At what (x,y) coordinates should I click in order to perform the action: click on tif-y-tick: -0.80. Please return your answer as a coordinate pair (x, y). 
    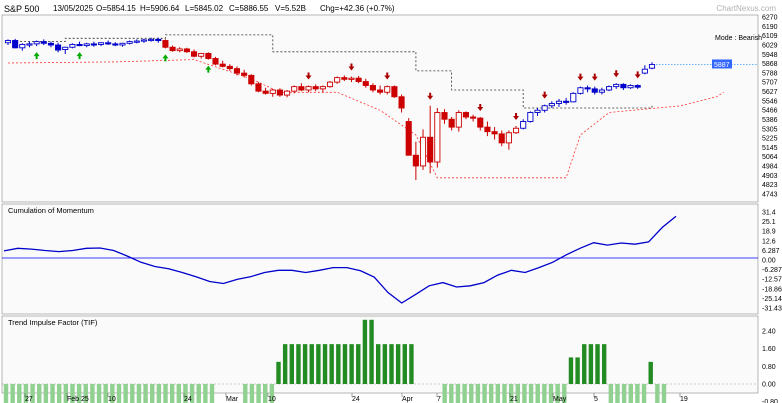
    Looking at the image, I should click on (770, 401).